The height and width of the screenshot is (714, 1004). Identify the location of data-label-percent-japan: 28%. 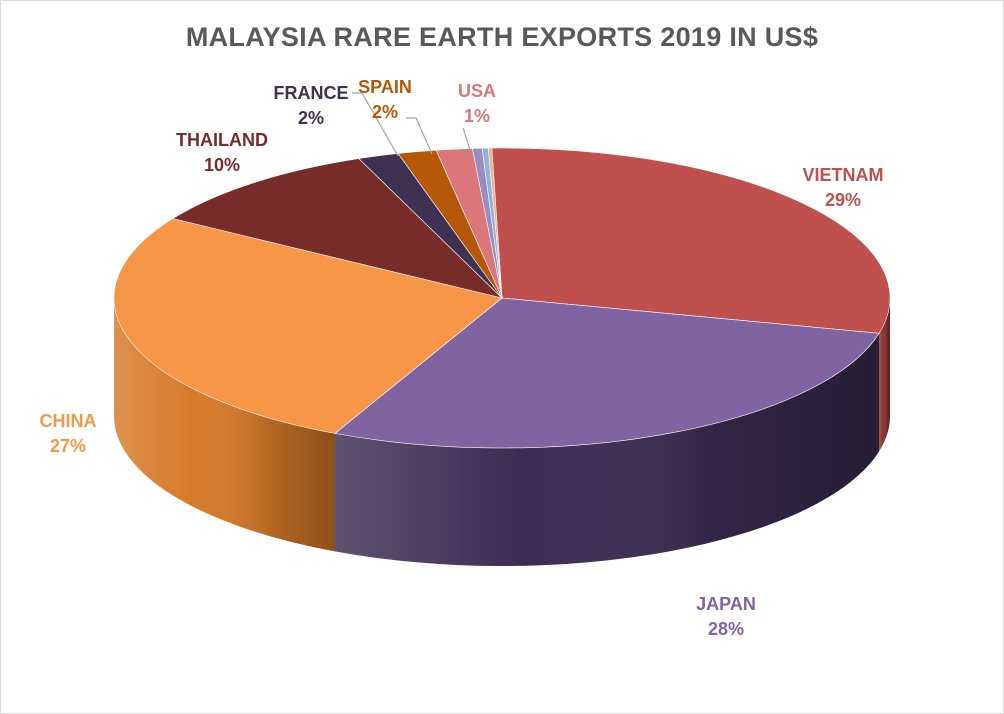
(726, 629).